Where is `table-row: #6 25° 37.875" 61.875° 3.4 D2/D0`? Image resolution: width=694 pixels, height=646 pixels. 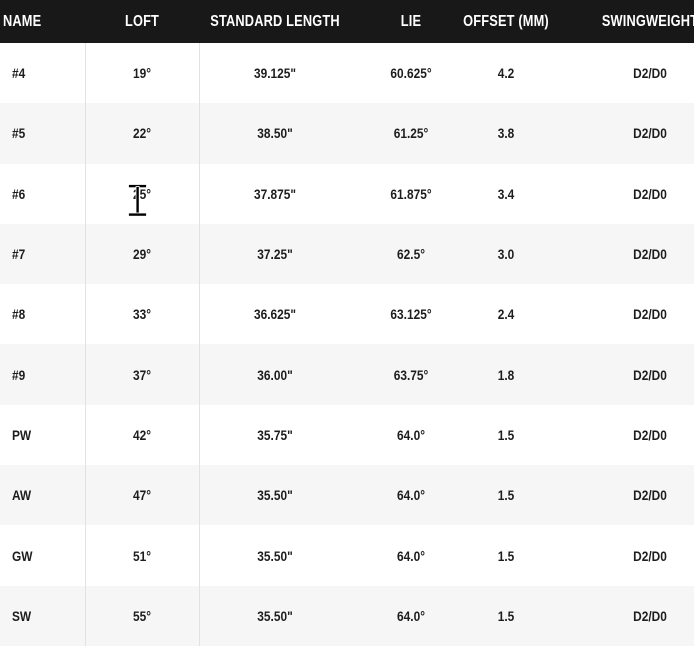
table-row: #6 25° 37.875" 61.875° 3.4 D2/D0 is located at coordinates (347, 193).